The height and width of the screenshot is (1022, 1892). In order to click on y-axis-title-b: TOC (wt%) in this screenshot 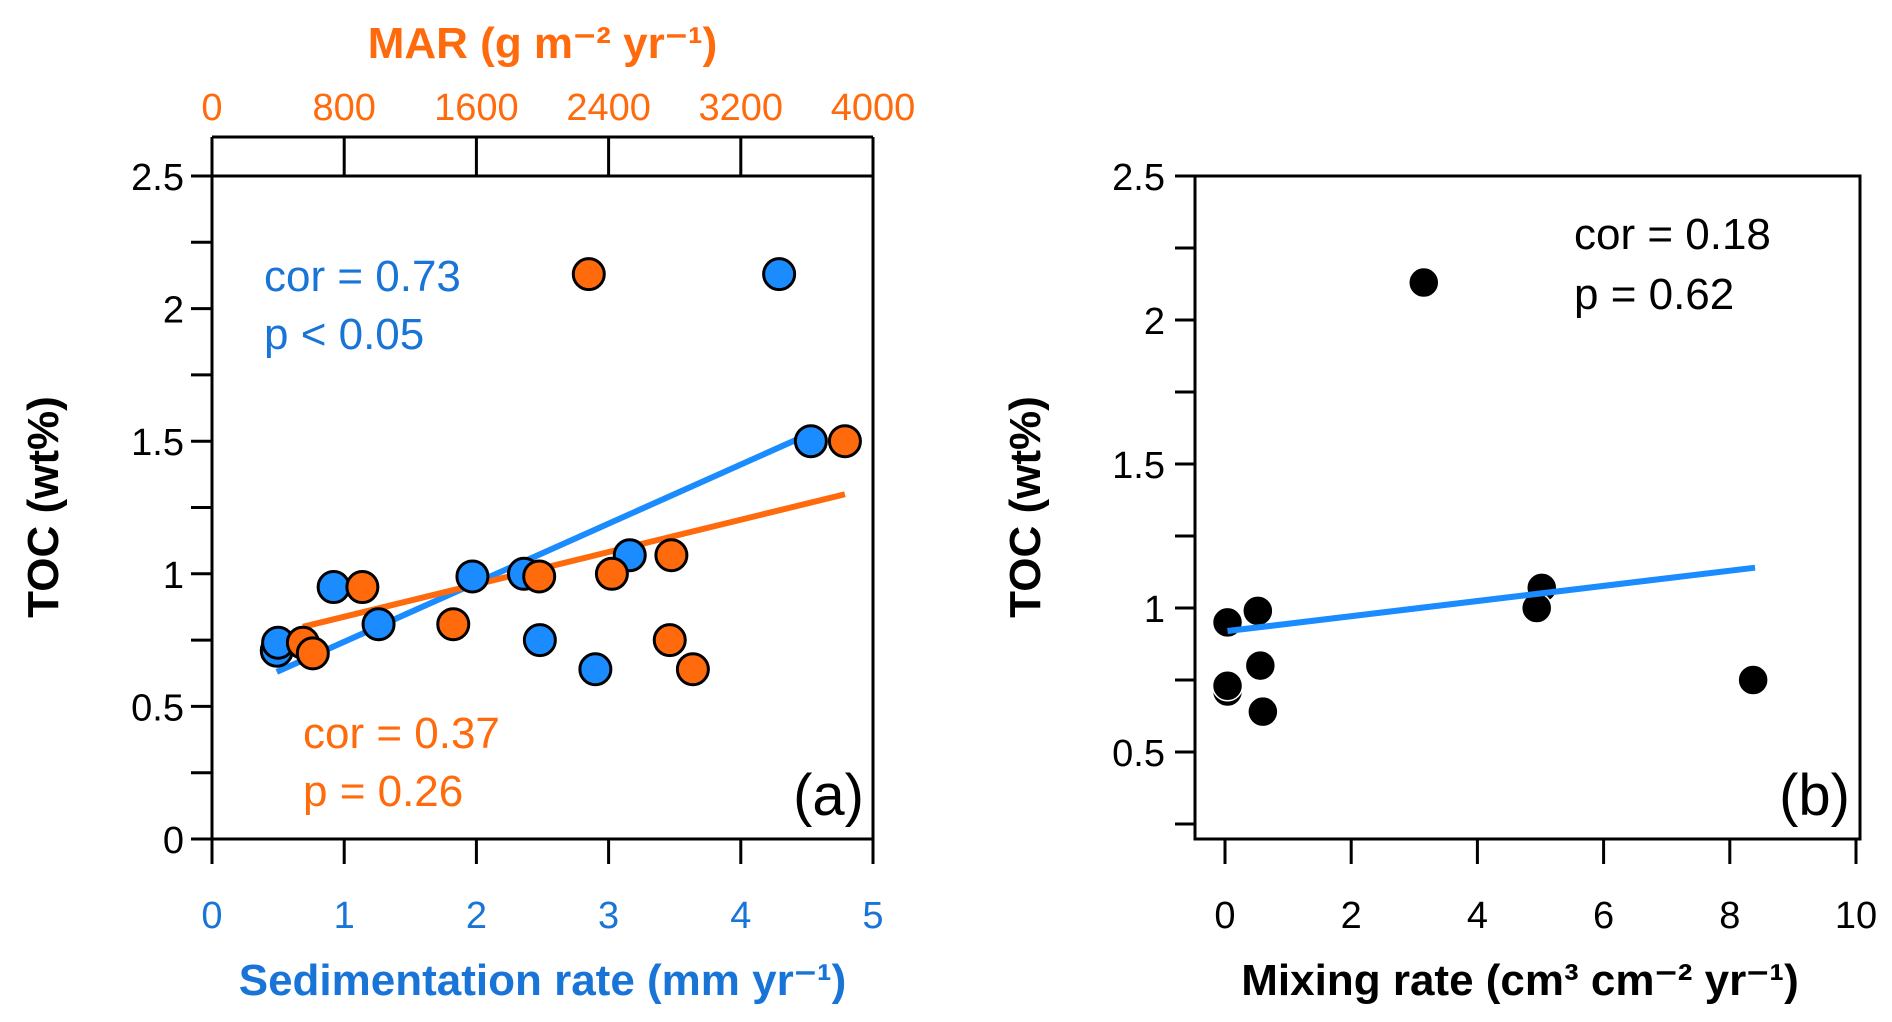, I will do `click(1025, 507)`.